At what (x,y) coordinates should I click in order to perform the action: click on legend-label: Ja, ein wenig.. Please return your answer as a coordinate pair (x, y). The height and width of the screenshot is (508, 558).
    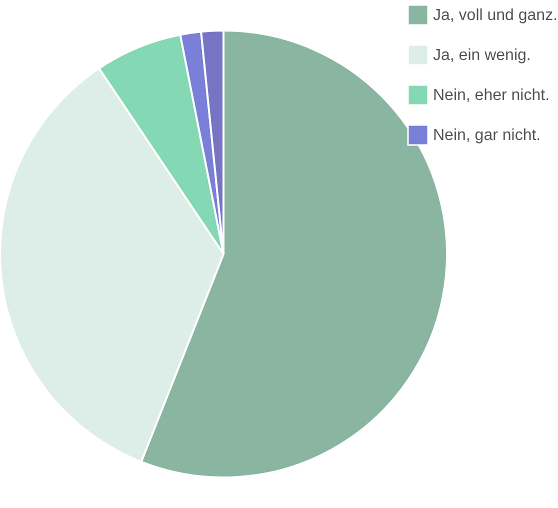
    Looking at the image, I should click on (482, 55).